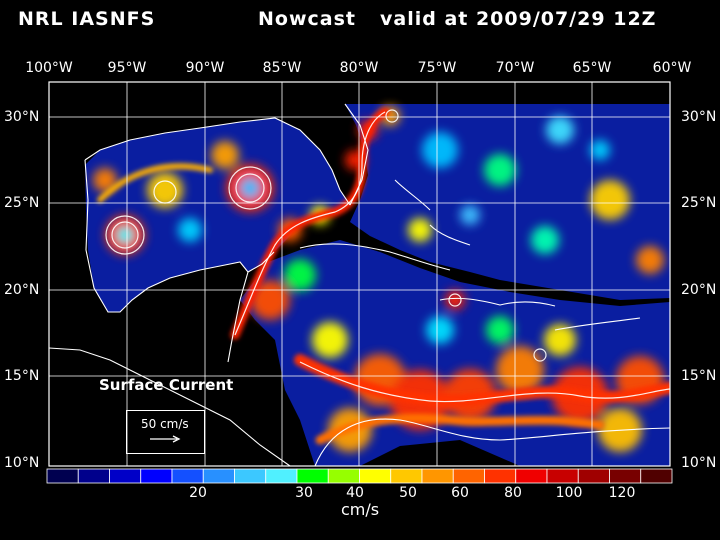 This screenshot has width=720, height=540. What do you see at coordinates (217, 215) in the screenshot?
I see `gulf-of-mexico` at bounding box center [217, 215].